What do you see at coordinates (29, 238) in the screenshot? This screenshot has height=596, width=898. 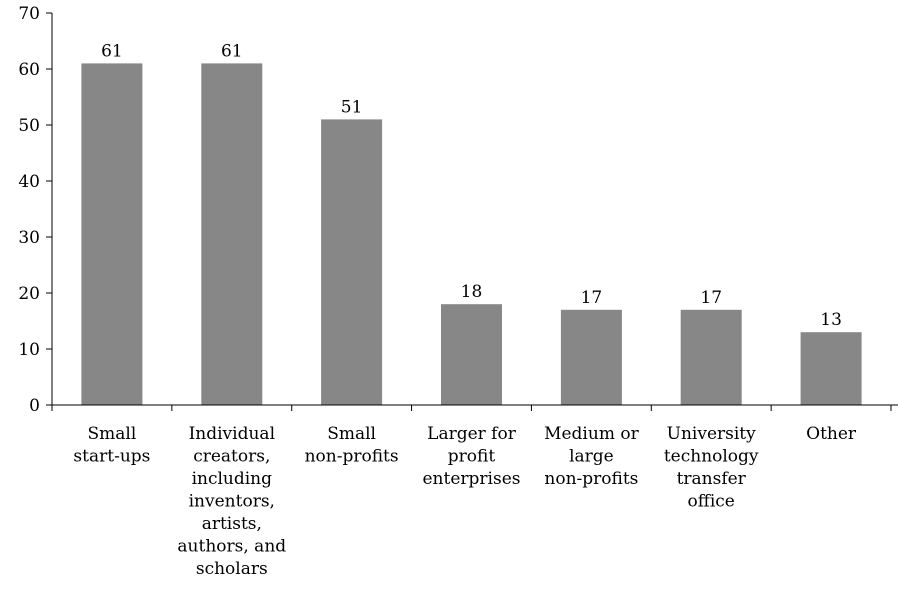 I see `y-tick-label: 30` at bounding box center [29, 238].